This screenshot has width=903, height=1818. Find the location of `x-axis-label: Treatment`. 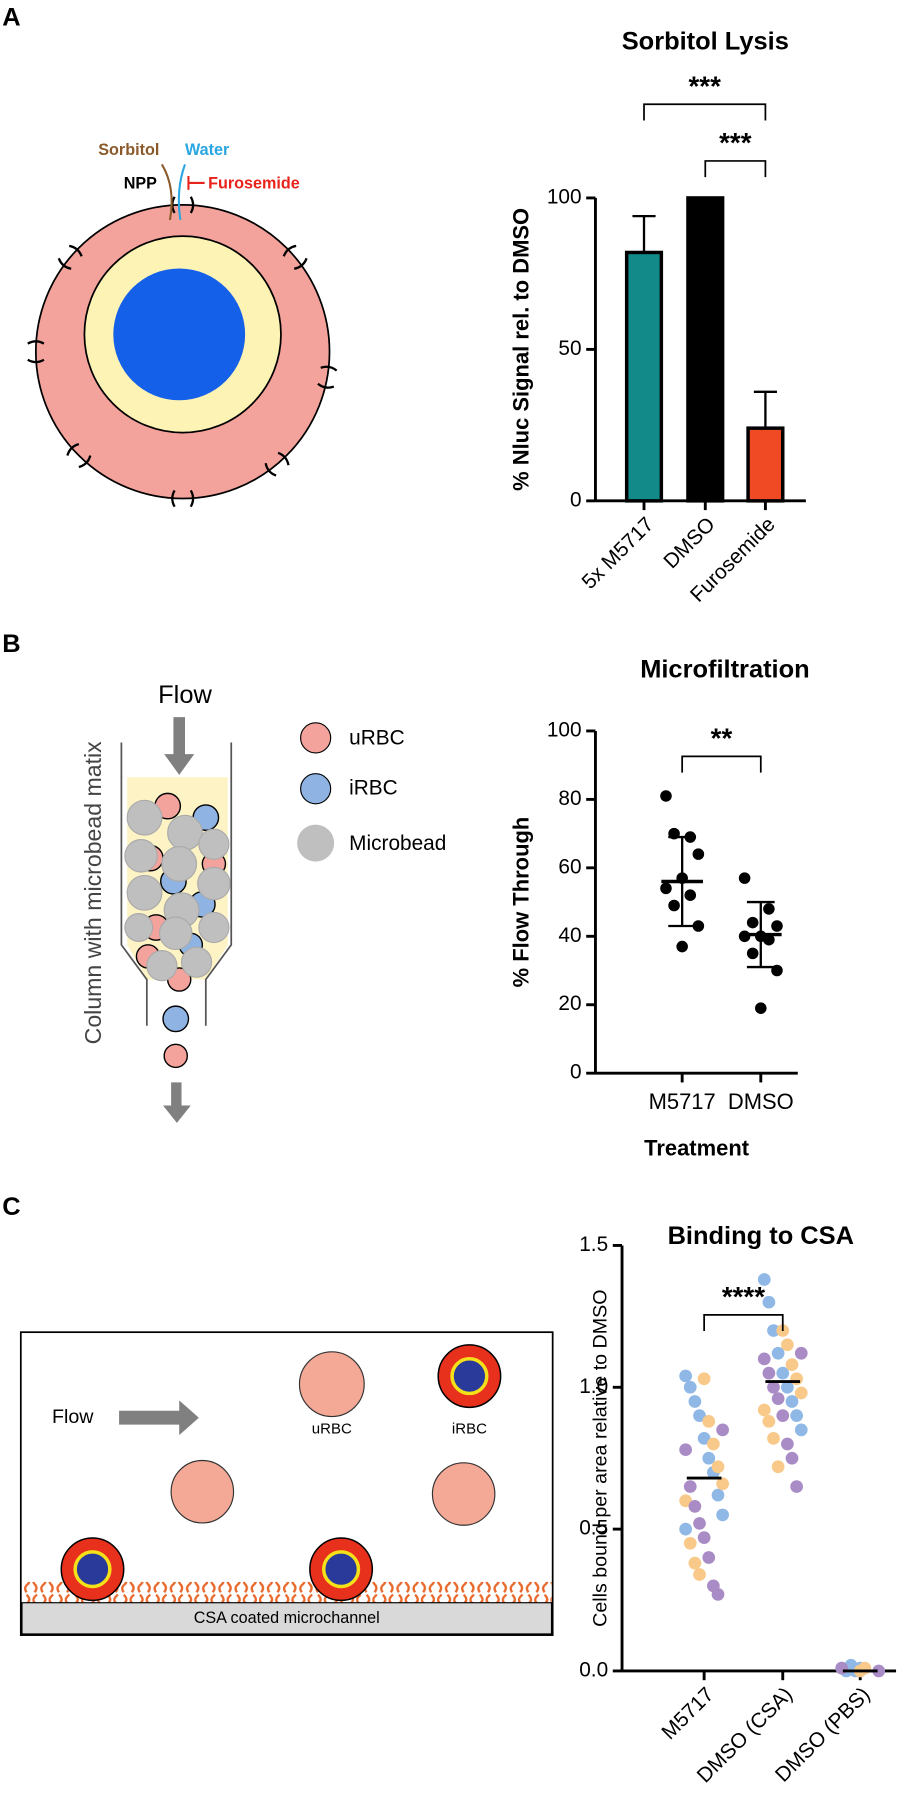

x-axis-label: Treatment is located at coordinates (697, 1147).